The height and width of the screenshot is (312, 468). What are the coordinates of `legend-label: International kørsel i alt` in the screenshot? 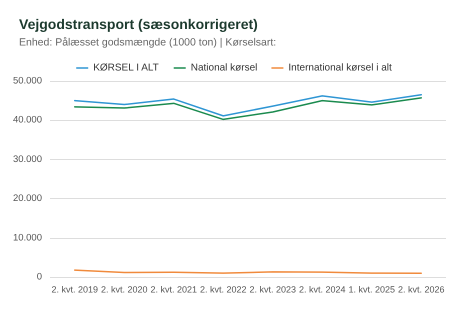 It's located at (340, 68).